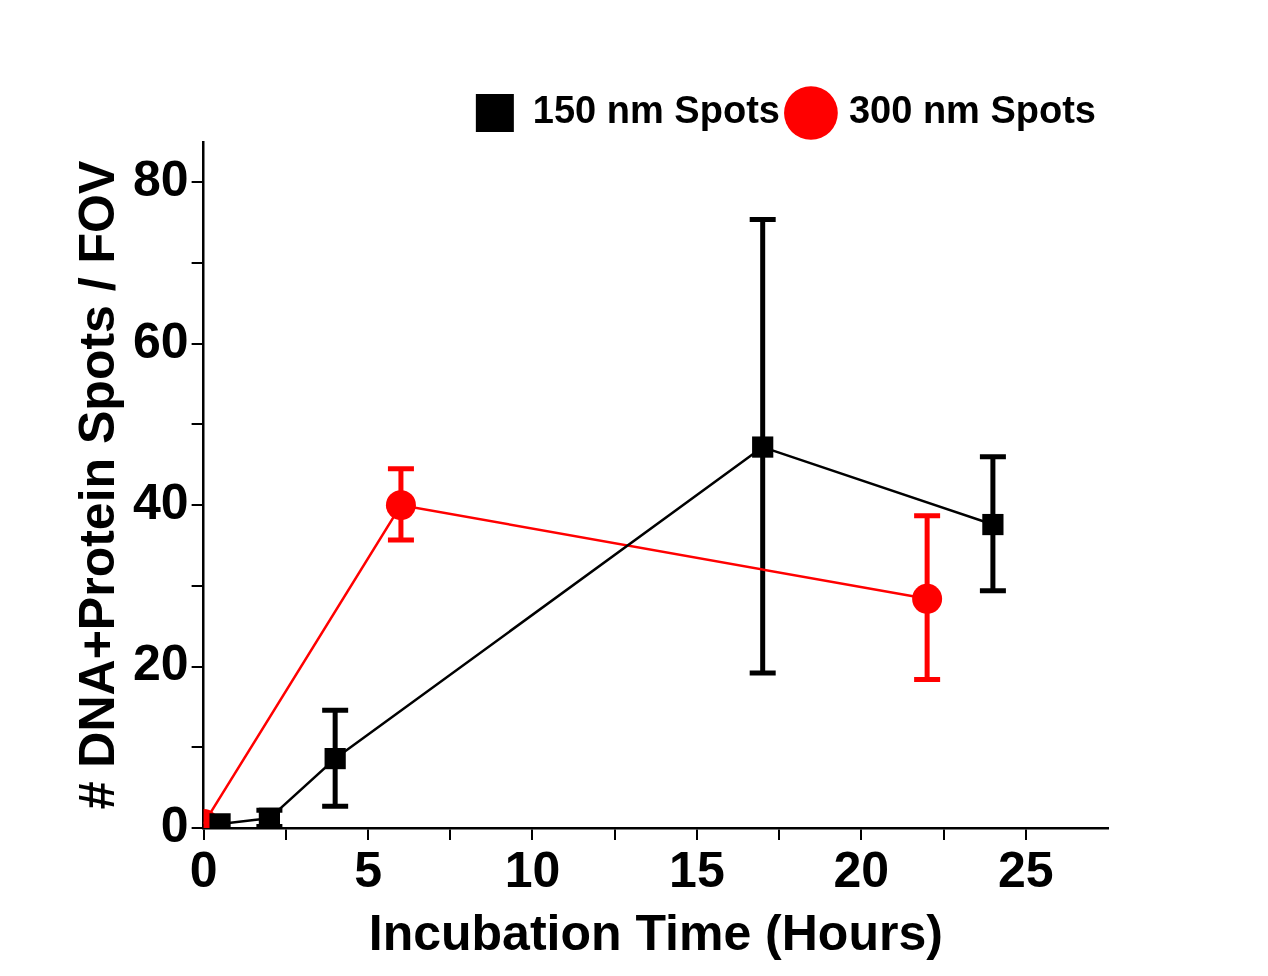  What do you see at coordinates (174, 824) in the screenshot?
I see `y-tick-label: 0` at bounding box center [174, 824].